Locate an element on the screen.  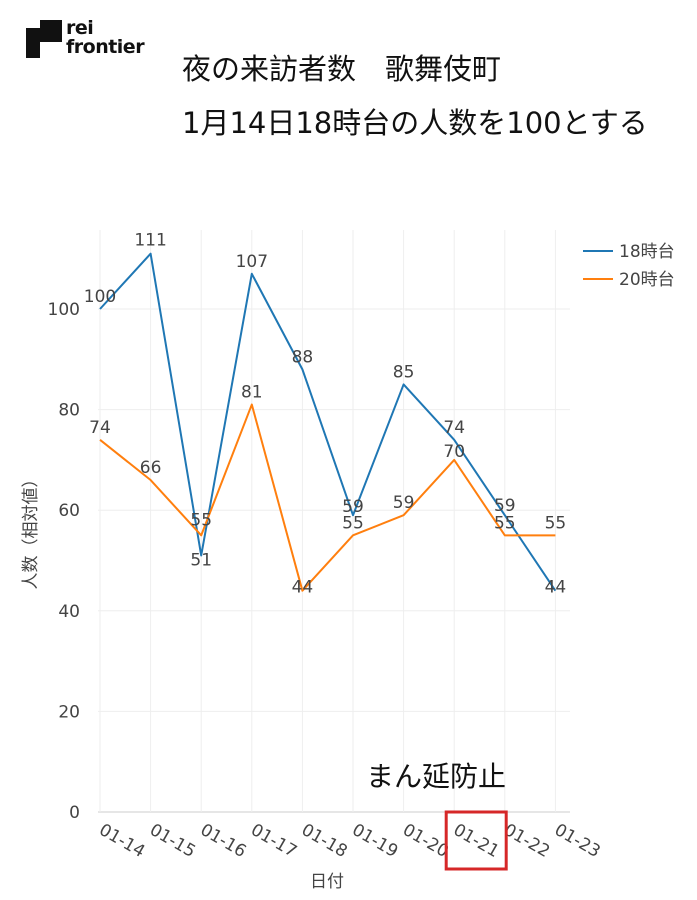
x-tick-label-01-21: 01-21 is located at coordinates (476, 841).